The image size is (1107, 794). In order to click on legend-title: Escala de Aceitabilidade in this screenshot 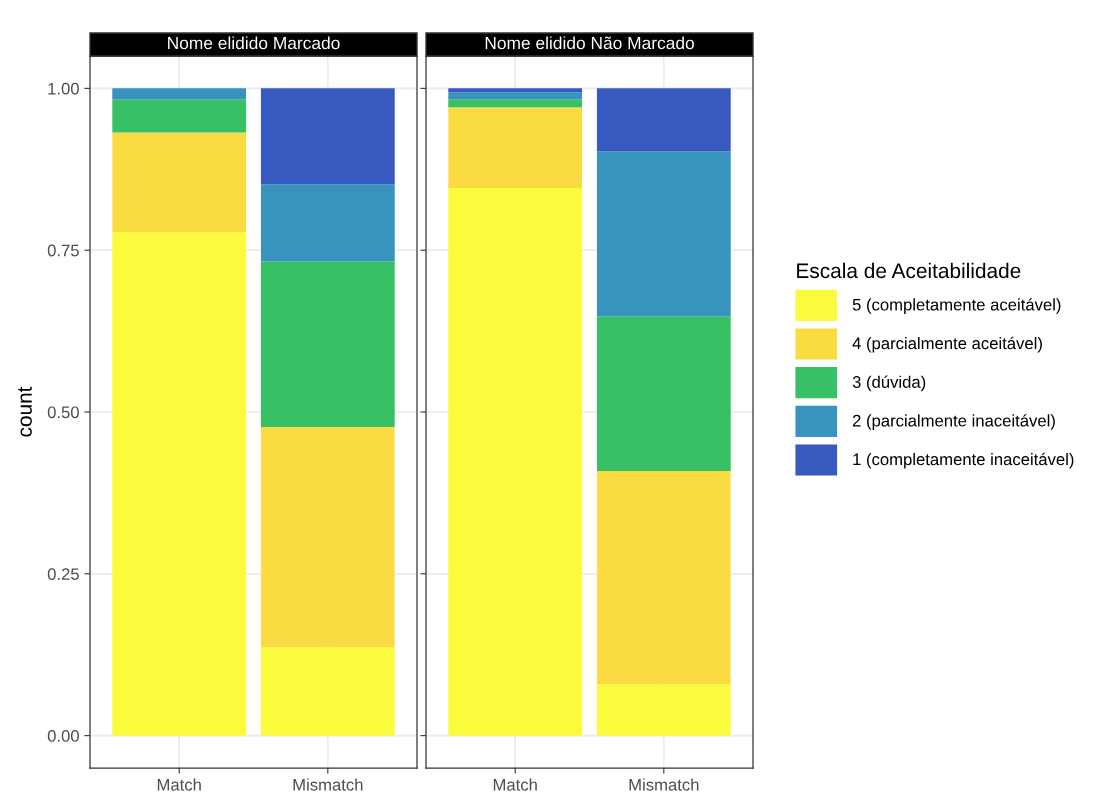, I will do `click(909, 270)`.